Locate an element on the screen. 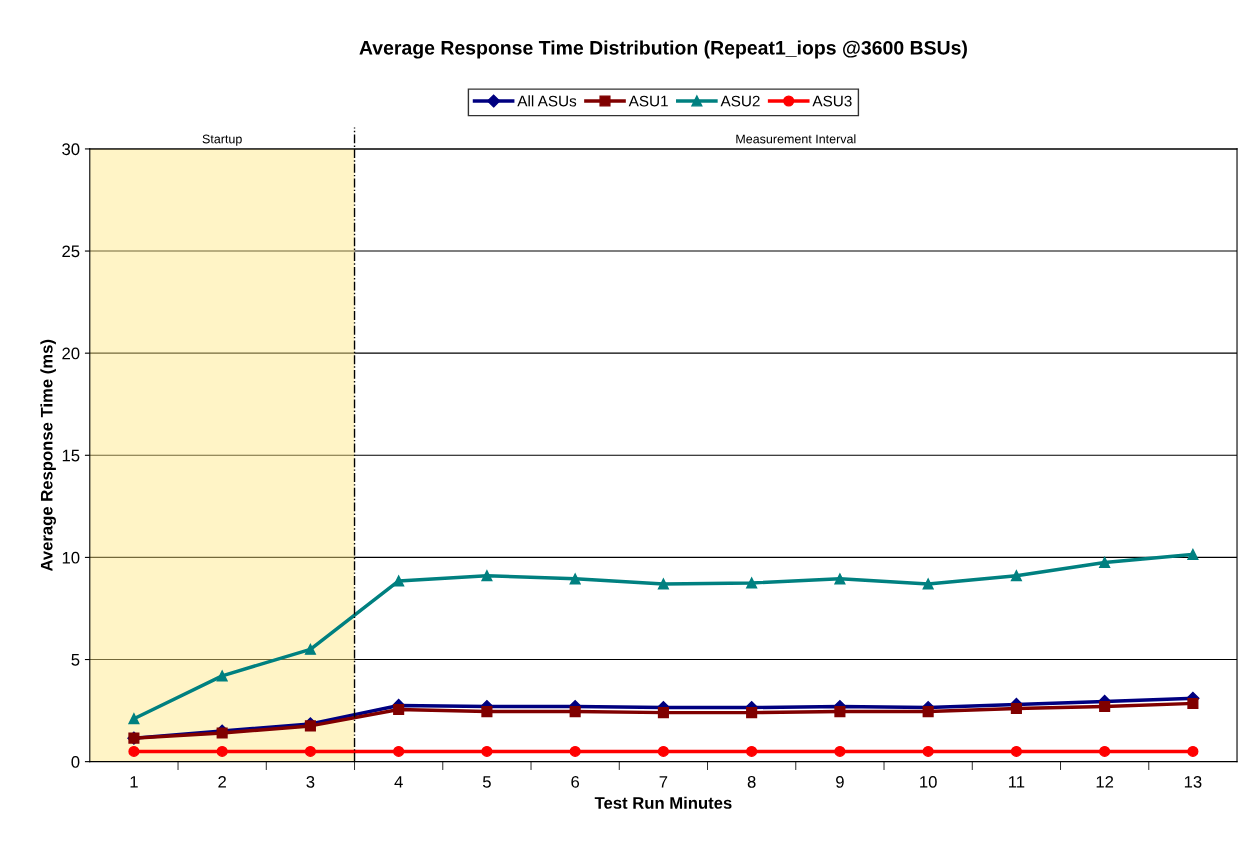  x-tick-label: 9 is located at coordinates (840, 781).